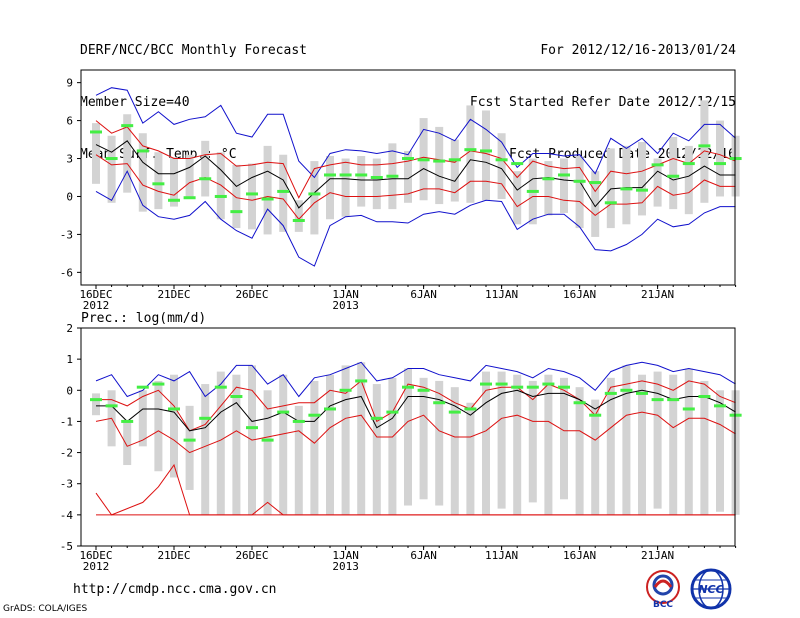  Describe the element at coordinates (415, 159) in the screenshot. I see `series-mean+sd-0` at that location.